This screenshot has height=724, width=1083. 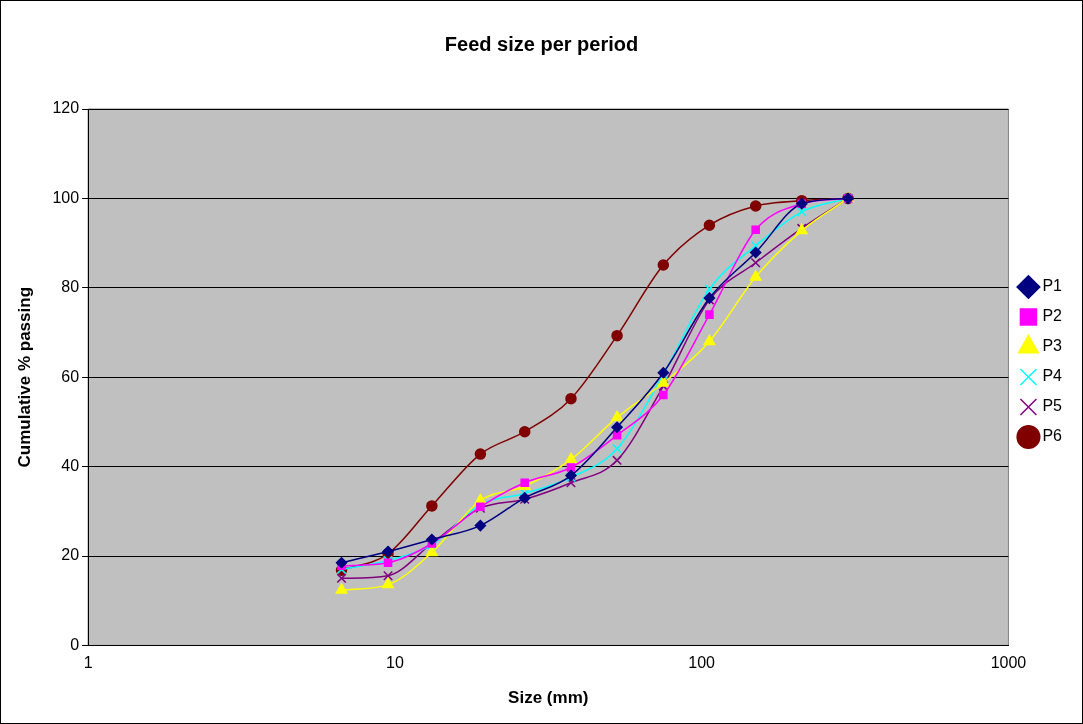 I want to click on legend-label: P5, so click(x=1052, y=406).